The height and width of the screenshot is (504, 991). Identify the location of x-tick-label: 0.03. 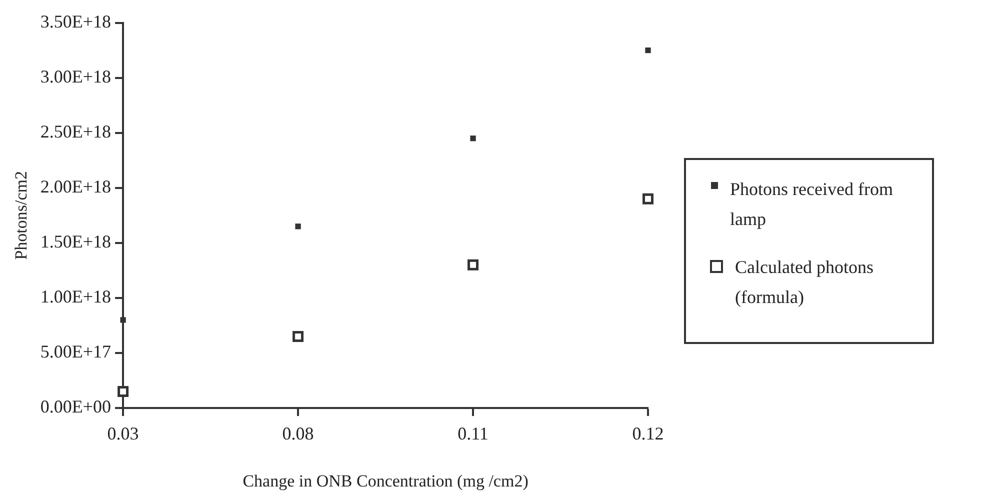
(123, 434).